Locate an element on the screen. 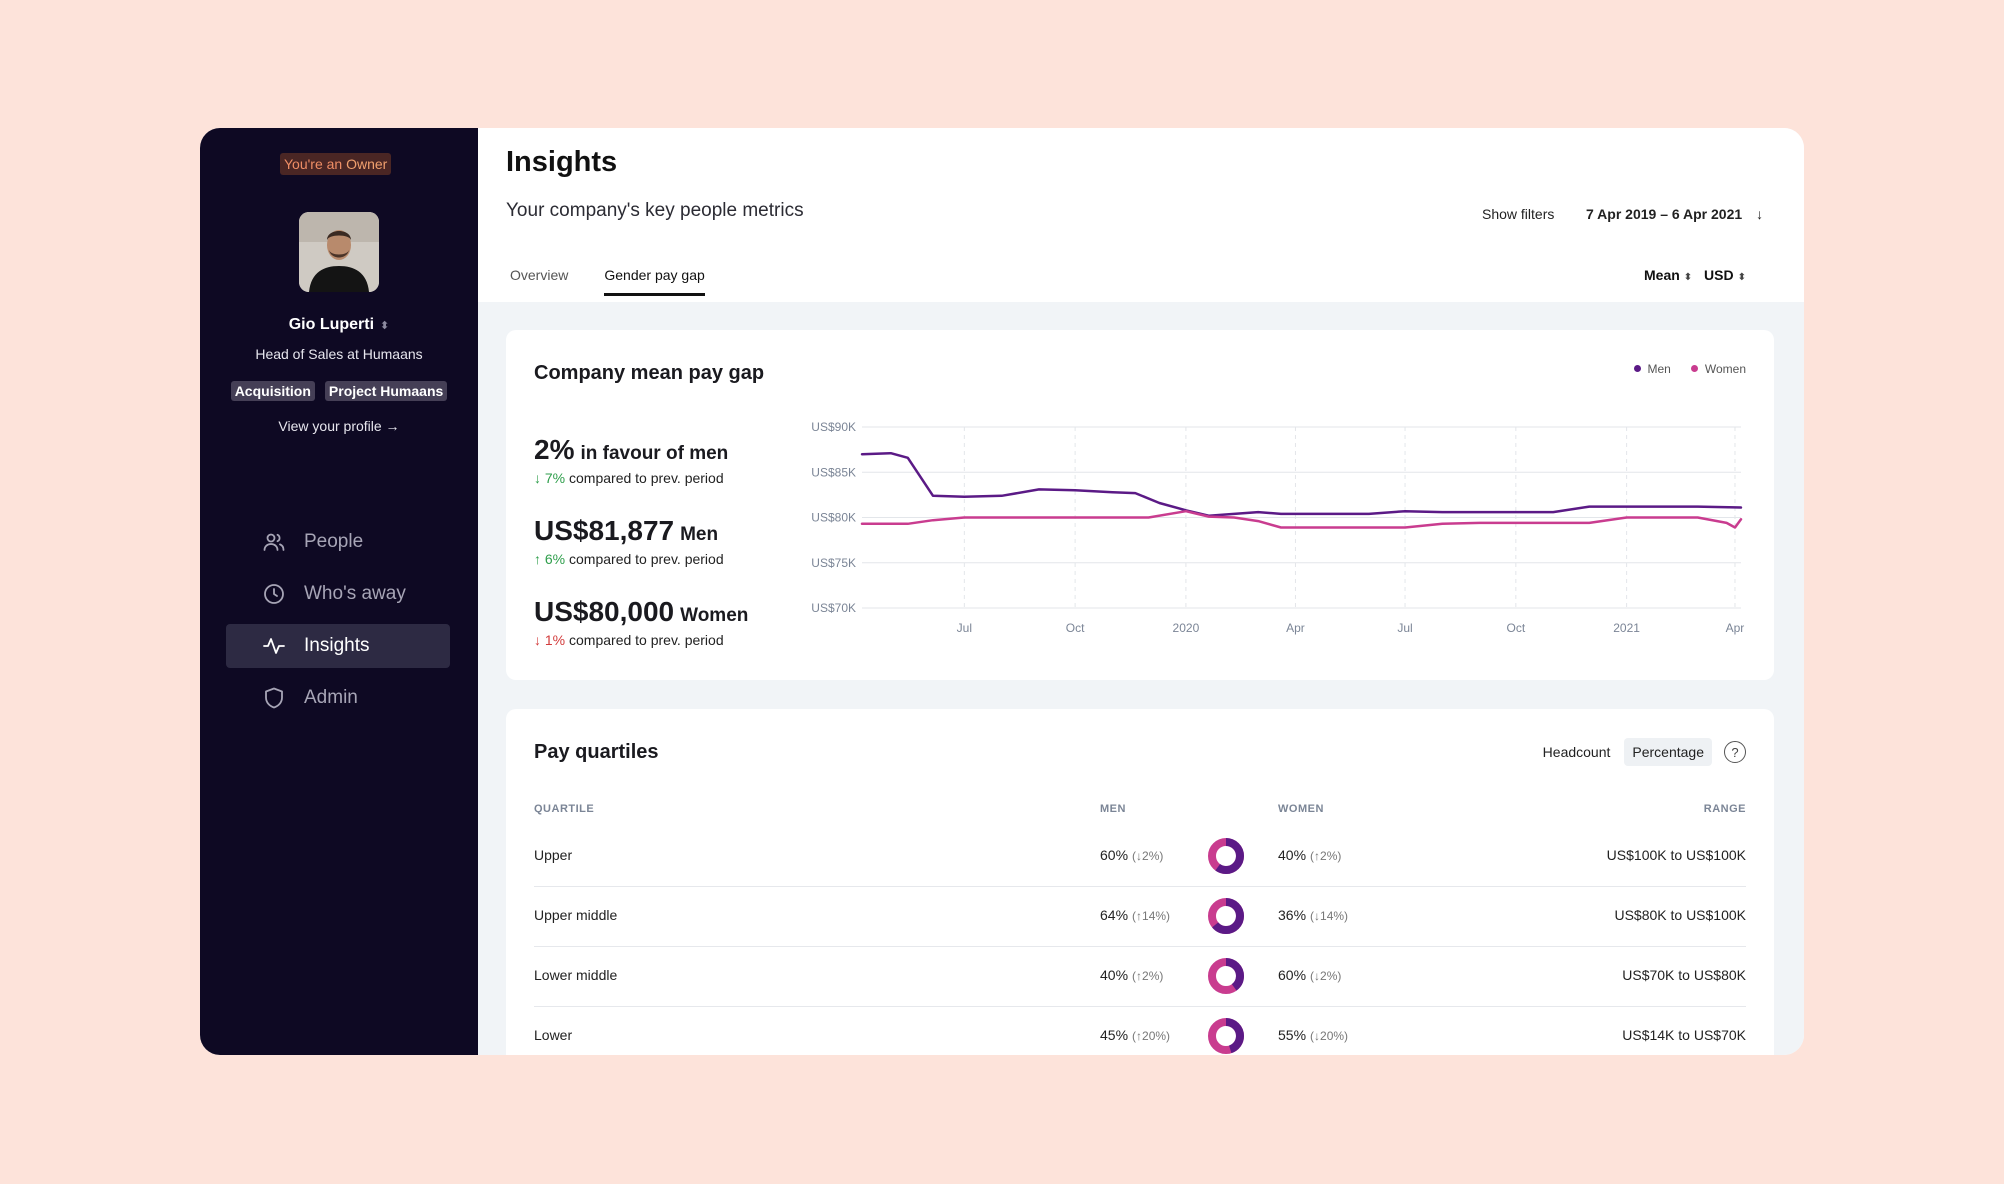  pay-range: US$100K to US$100K is located at coordinates (1676, 855).